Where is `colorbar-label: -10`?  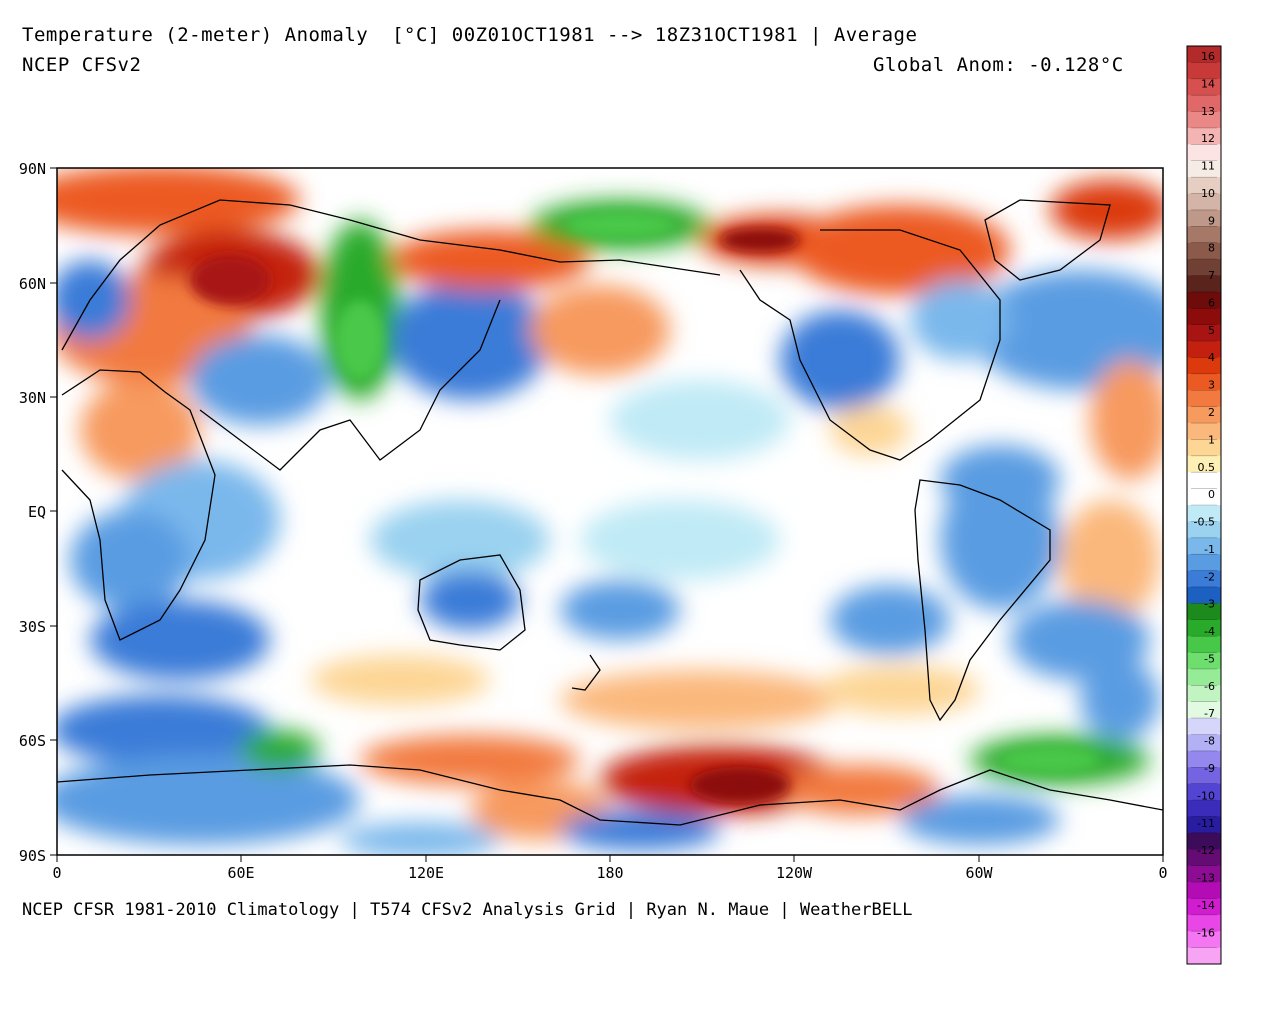
colorbar-label: -10 is located at coordinates (1206, 795).